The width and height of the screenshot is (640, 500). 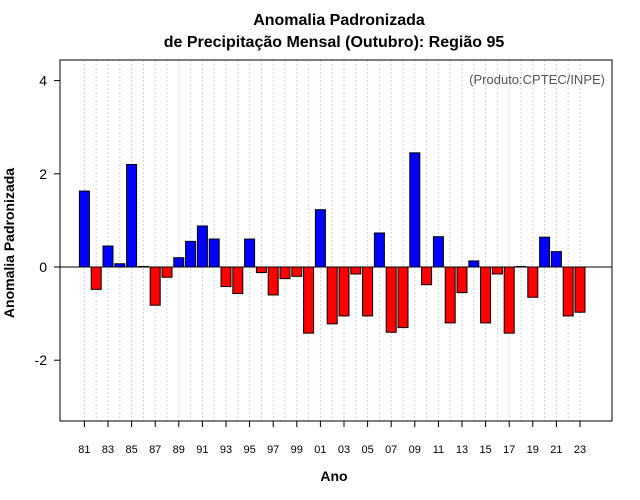 I want to click on y-tick-label: 2, so click(x=43, y=174).